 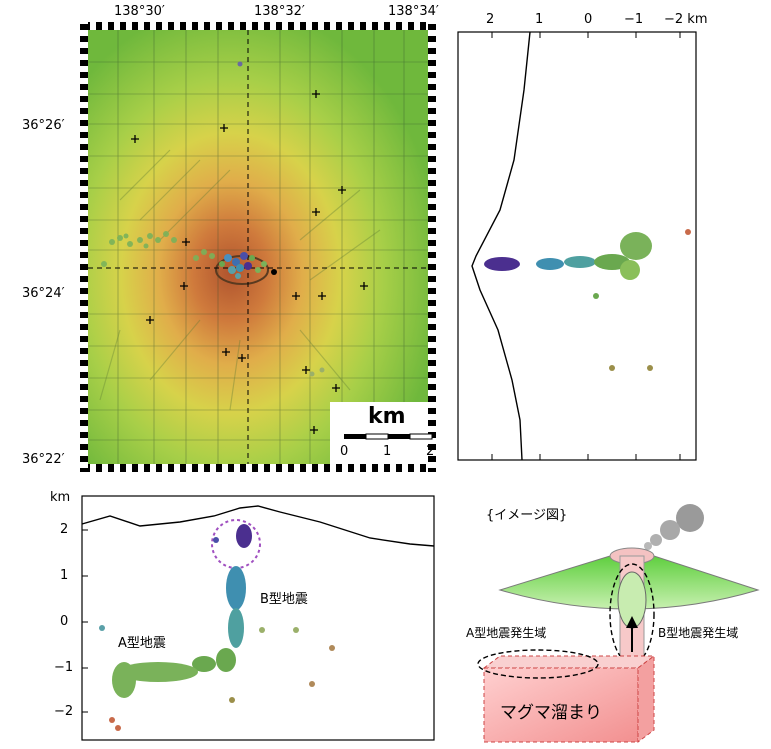 What do you see at coordinates (258, 26) in the screenshot?
I see `map-border-top` at bounding box center [258, 26].